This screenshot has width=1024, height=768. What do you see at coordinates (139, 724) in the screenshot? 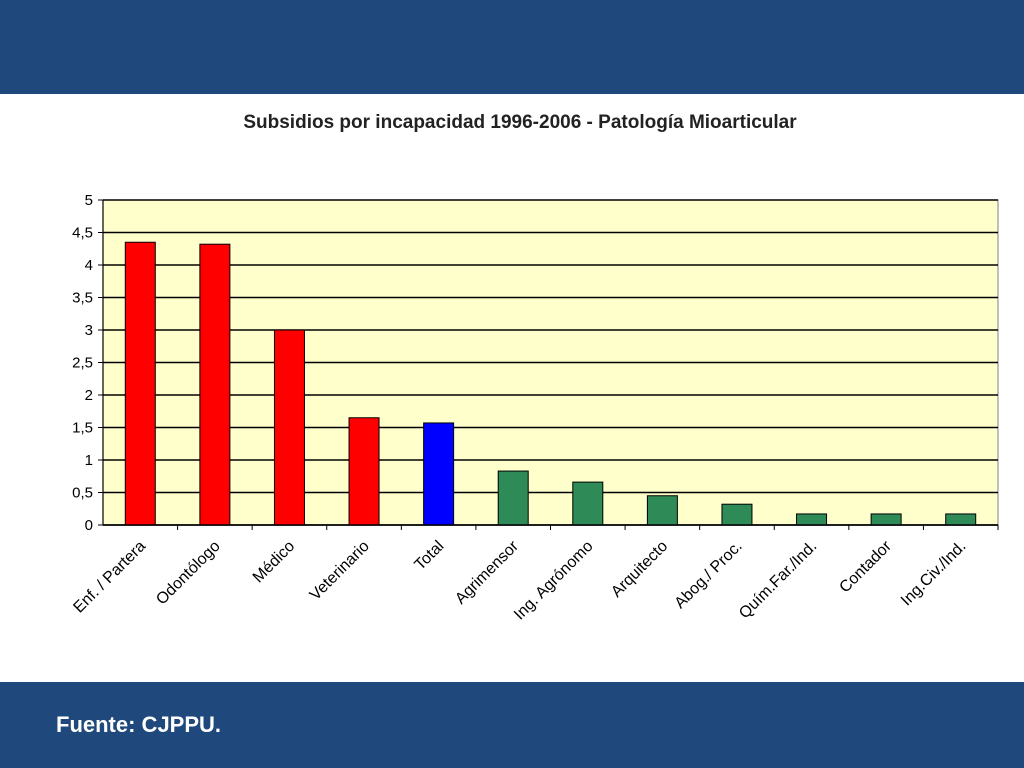
I see `footer-source-text: Fuente: CJPPU.` at bounding box center [139, 724].